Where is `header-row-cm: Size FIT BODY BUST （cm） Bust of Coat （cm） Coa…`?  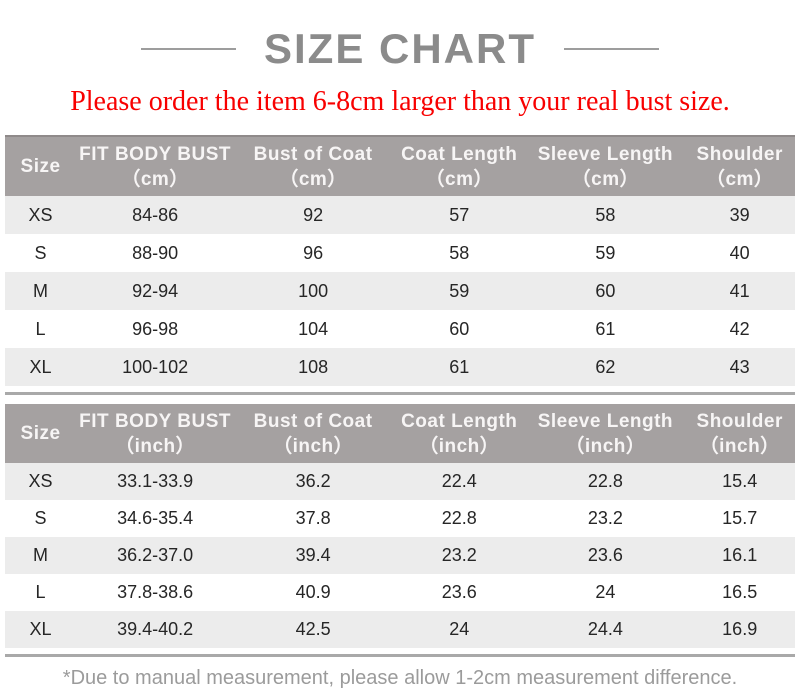 header-row-cm: Size FIT BODY BUST （cm） Bust of Coat （cm） Coa… is located at coordinates (400, 165).